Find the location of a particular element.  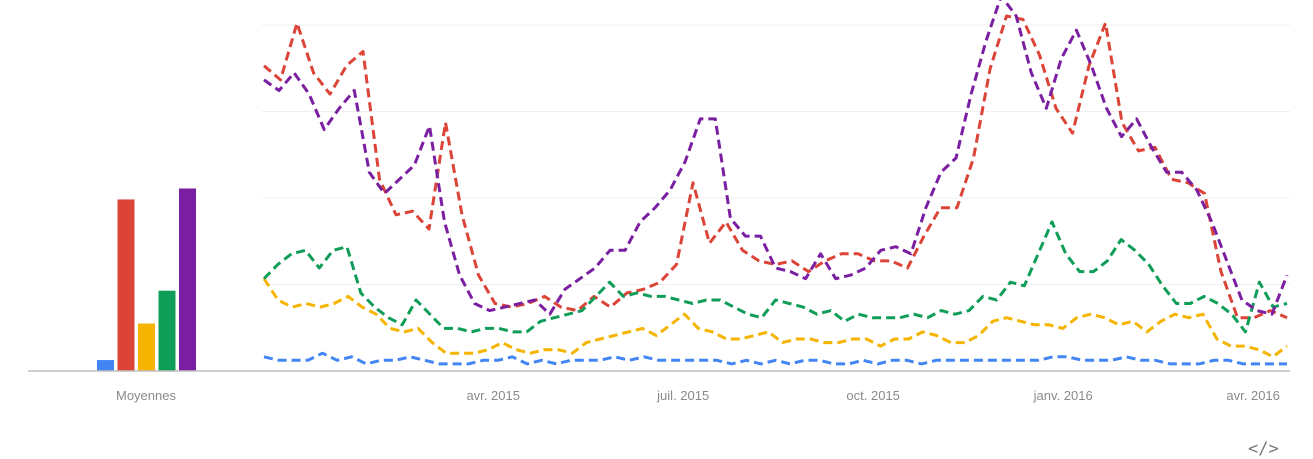

x-tick-label: avr. 2015 is located at coordinates (493, 395).